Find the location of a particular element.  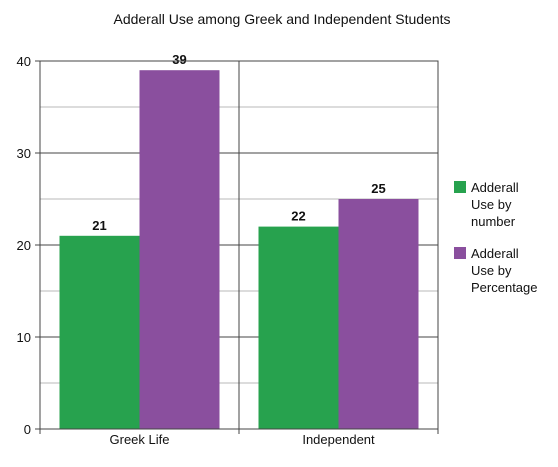

y-tick-label: 10 is located at coordinates (24, 337).